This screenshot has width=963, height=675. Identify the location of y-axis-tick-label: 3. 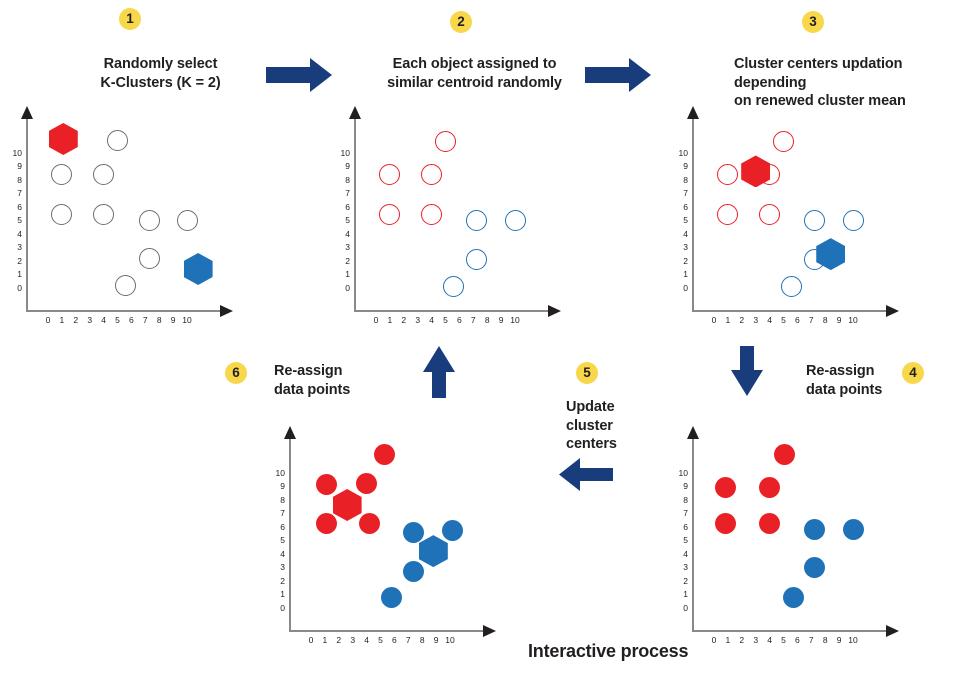
(347, 247).